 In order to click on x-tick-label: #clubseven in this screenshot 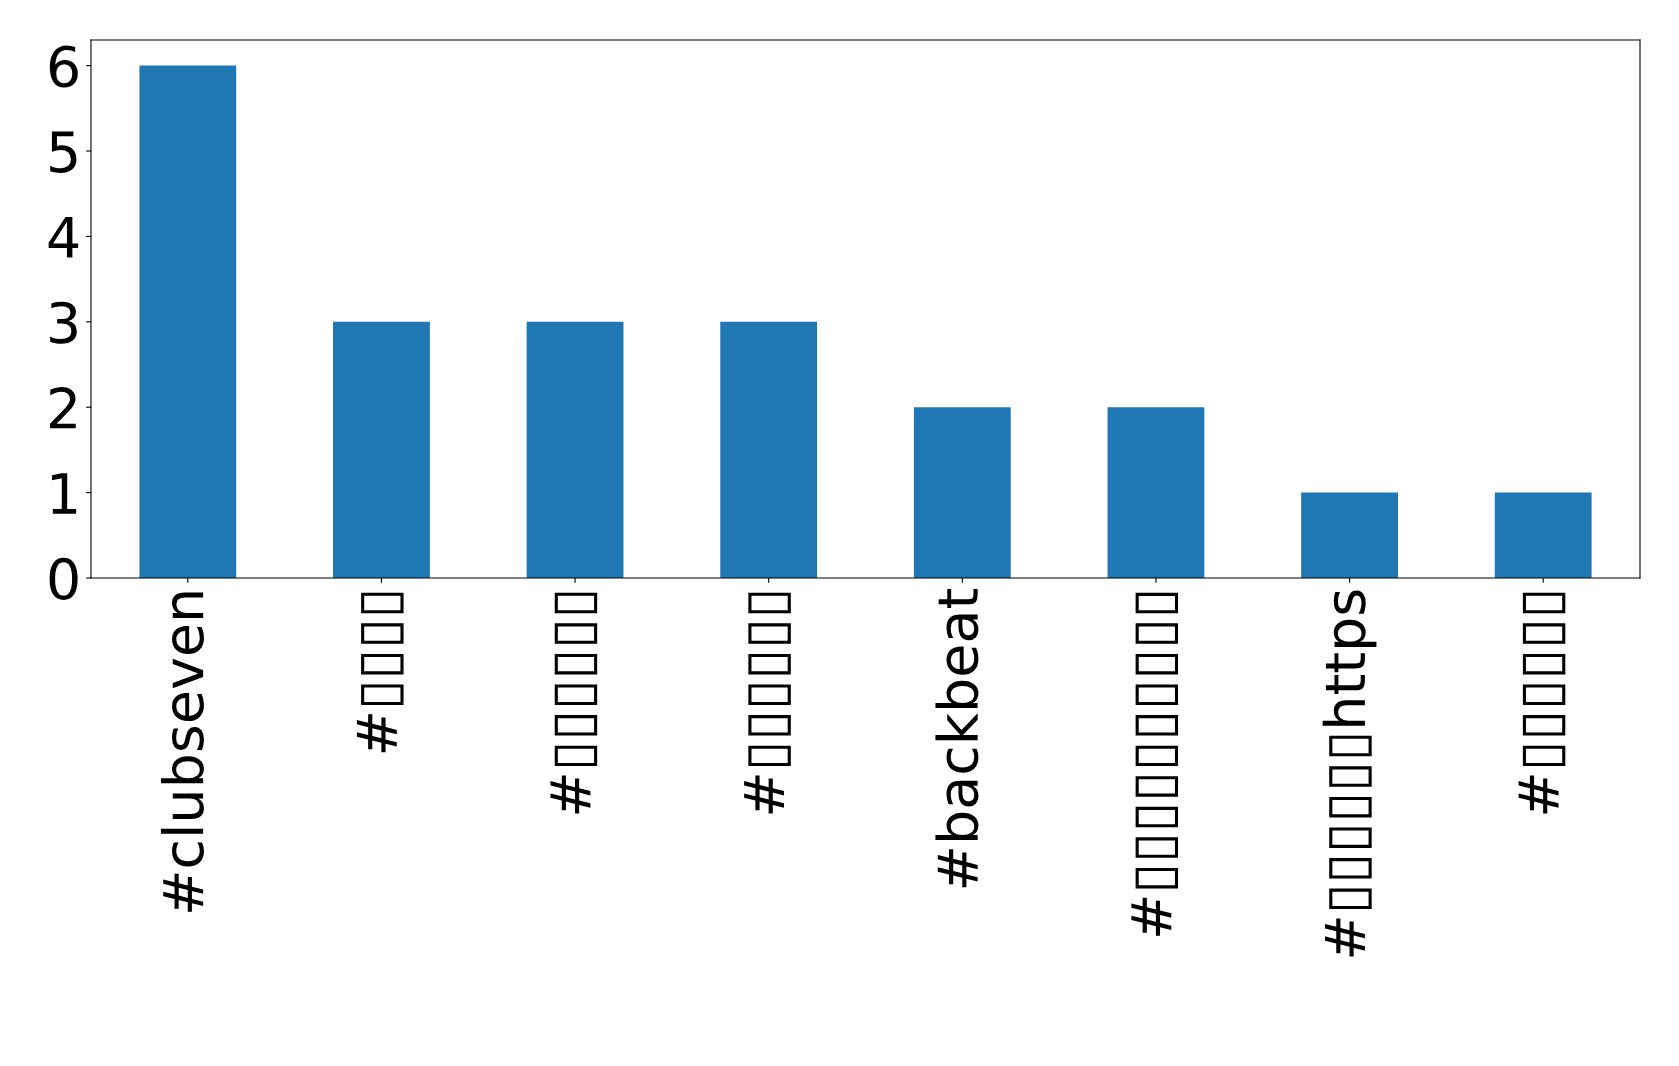, I will do `click(182, 752)`.